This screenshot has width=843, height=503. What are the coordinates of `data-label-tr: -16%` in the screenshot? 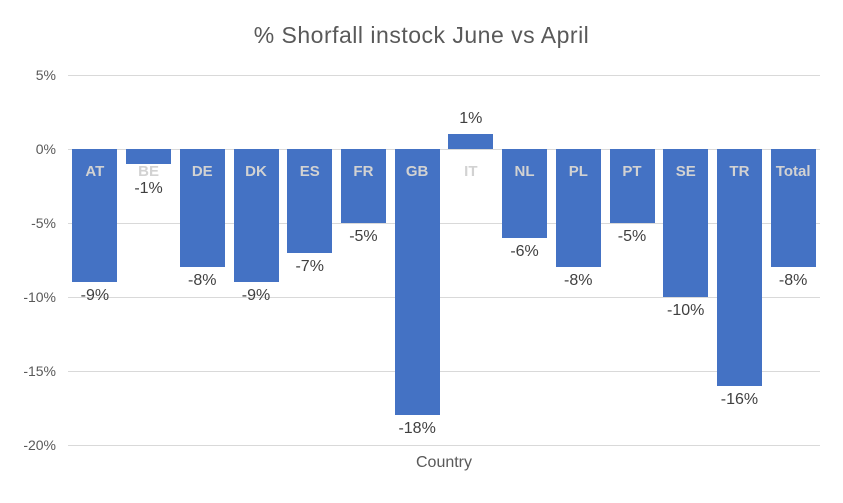 It's located at (739, 399).